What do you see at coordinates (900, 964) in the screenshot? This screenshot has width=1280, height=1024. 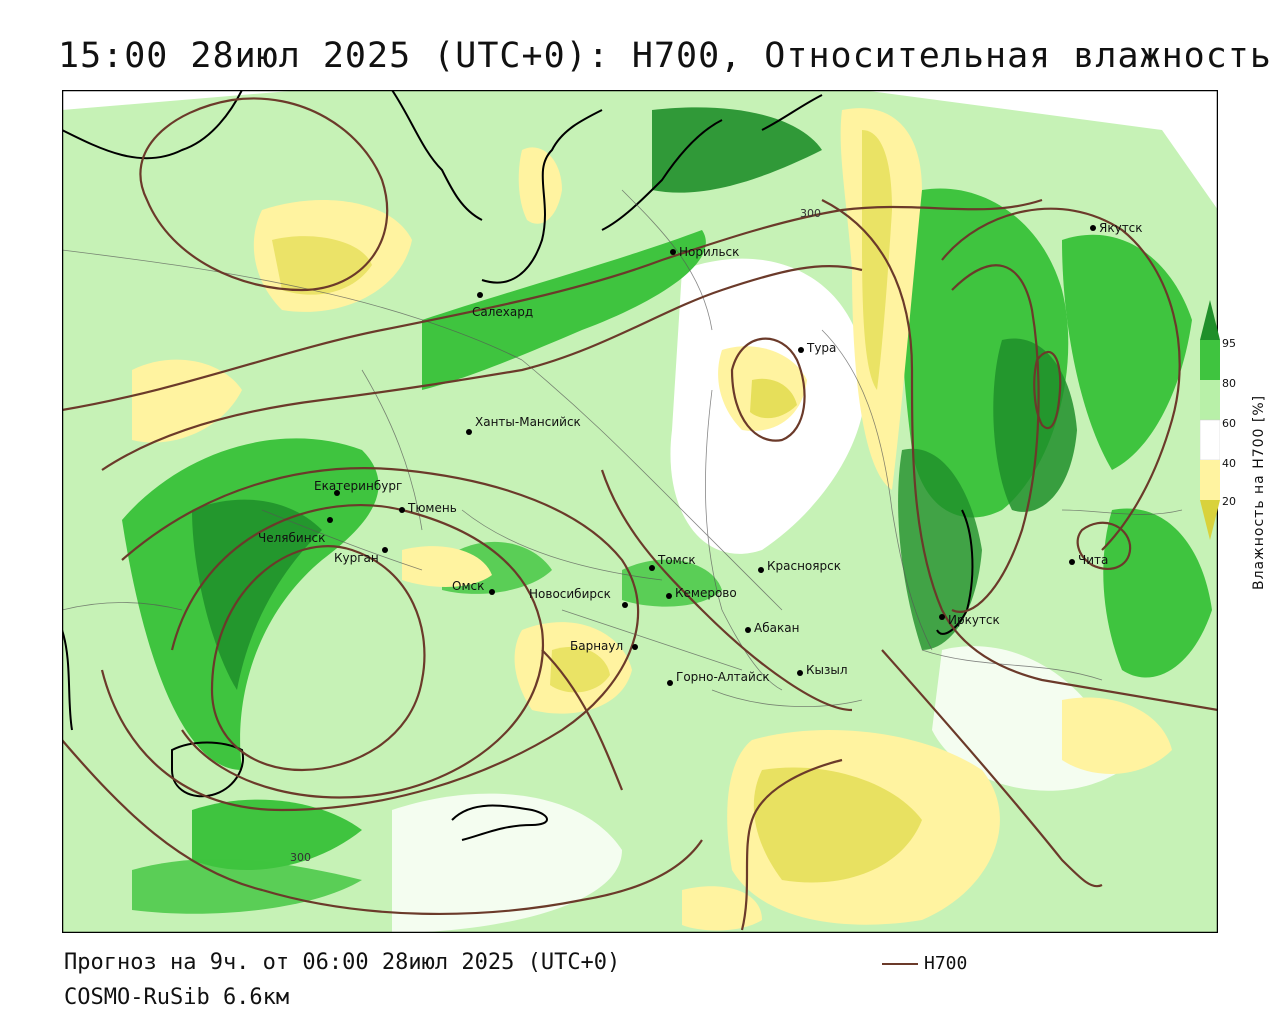 I see `h700-legend-line` at bounding box center [900, 964].